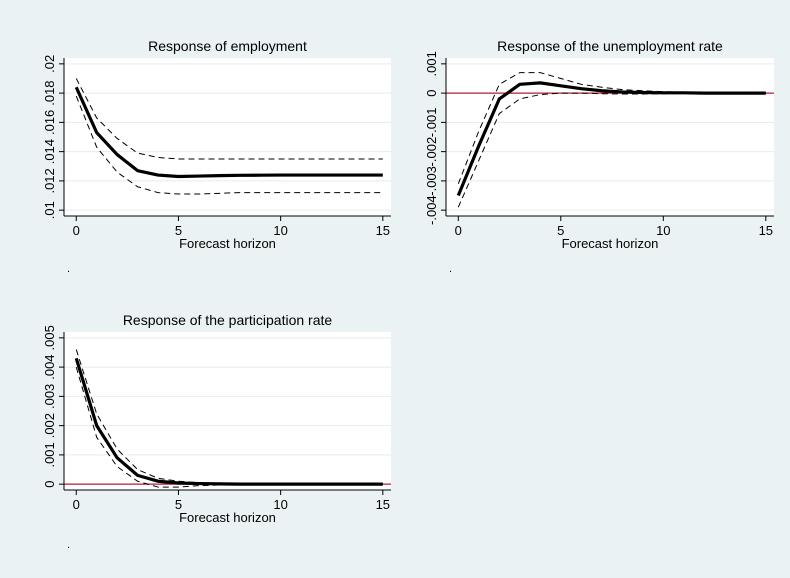  Describe the element at coordinates (227, 46) in the screenshot. I see `chart-title: Response of employment` at that location.